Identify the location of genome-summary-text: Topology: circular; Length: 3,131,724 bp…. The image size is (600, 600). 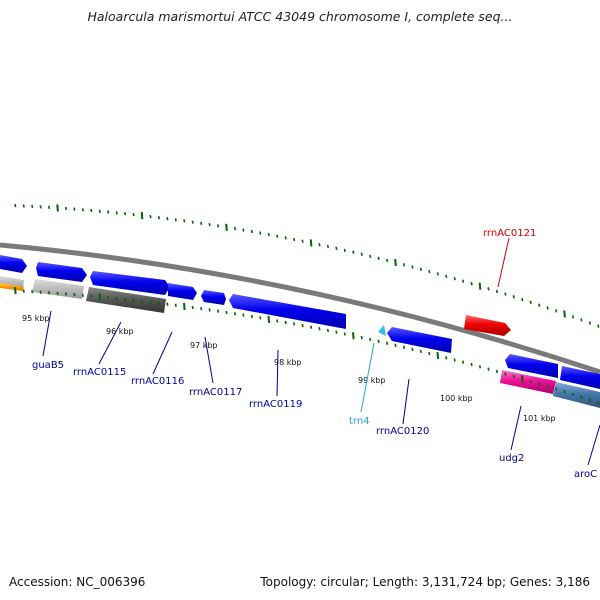
(425, 582).